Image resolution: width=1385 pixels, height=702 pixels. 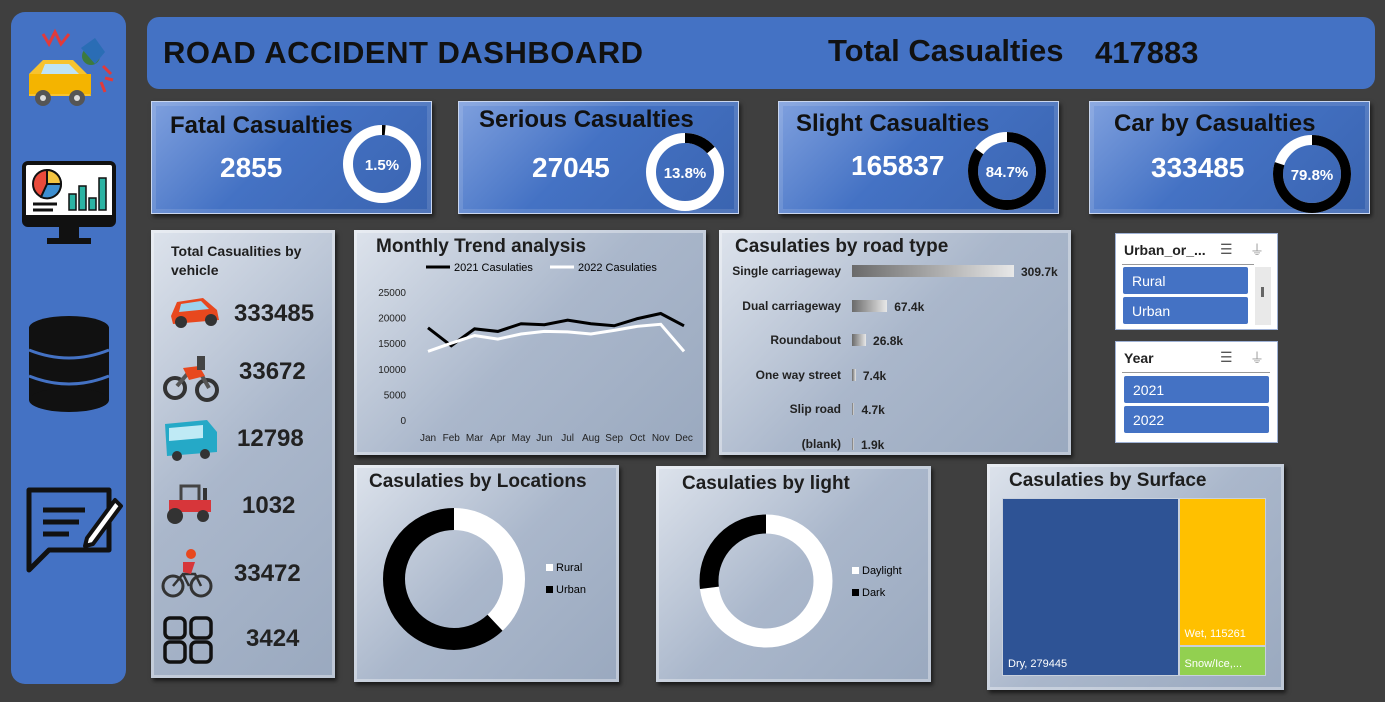 I want to click on kpi-percent: 84.7%, so click(x=1007, y=172).